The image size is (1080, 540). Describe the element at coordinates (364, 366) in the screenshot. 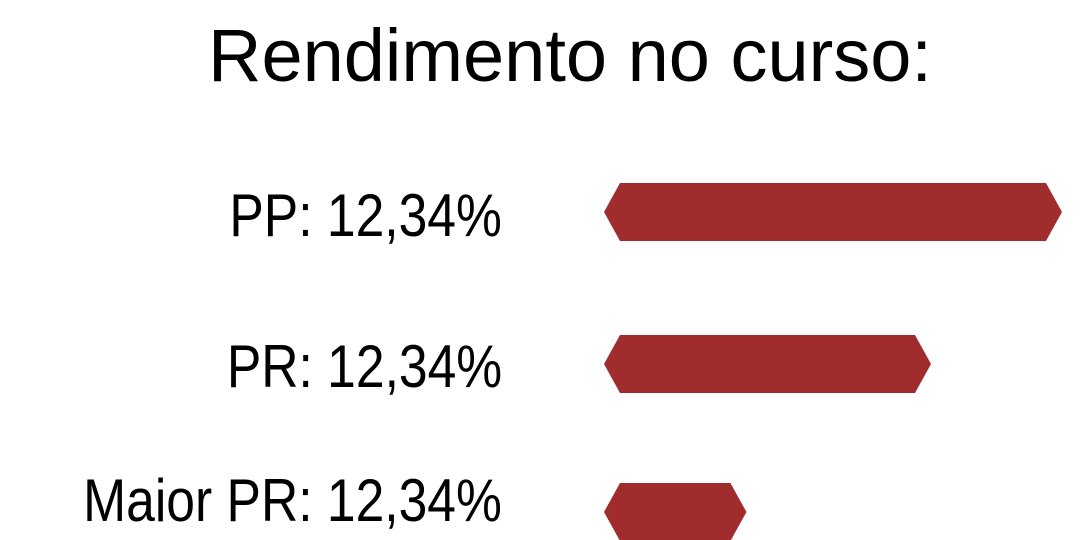

I see `bar-label-pr: PR: 12,34%` at that location.